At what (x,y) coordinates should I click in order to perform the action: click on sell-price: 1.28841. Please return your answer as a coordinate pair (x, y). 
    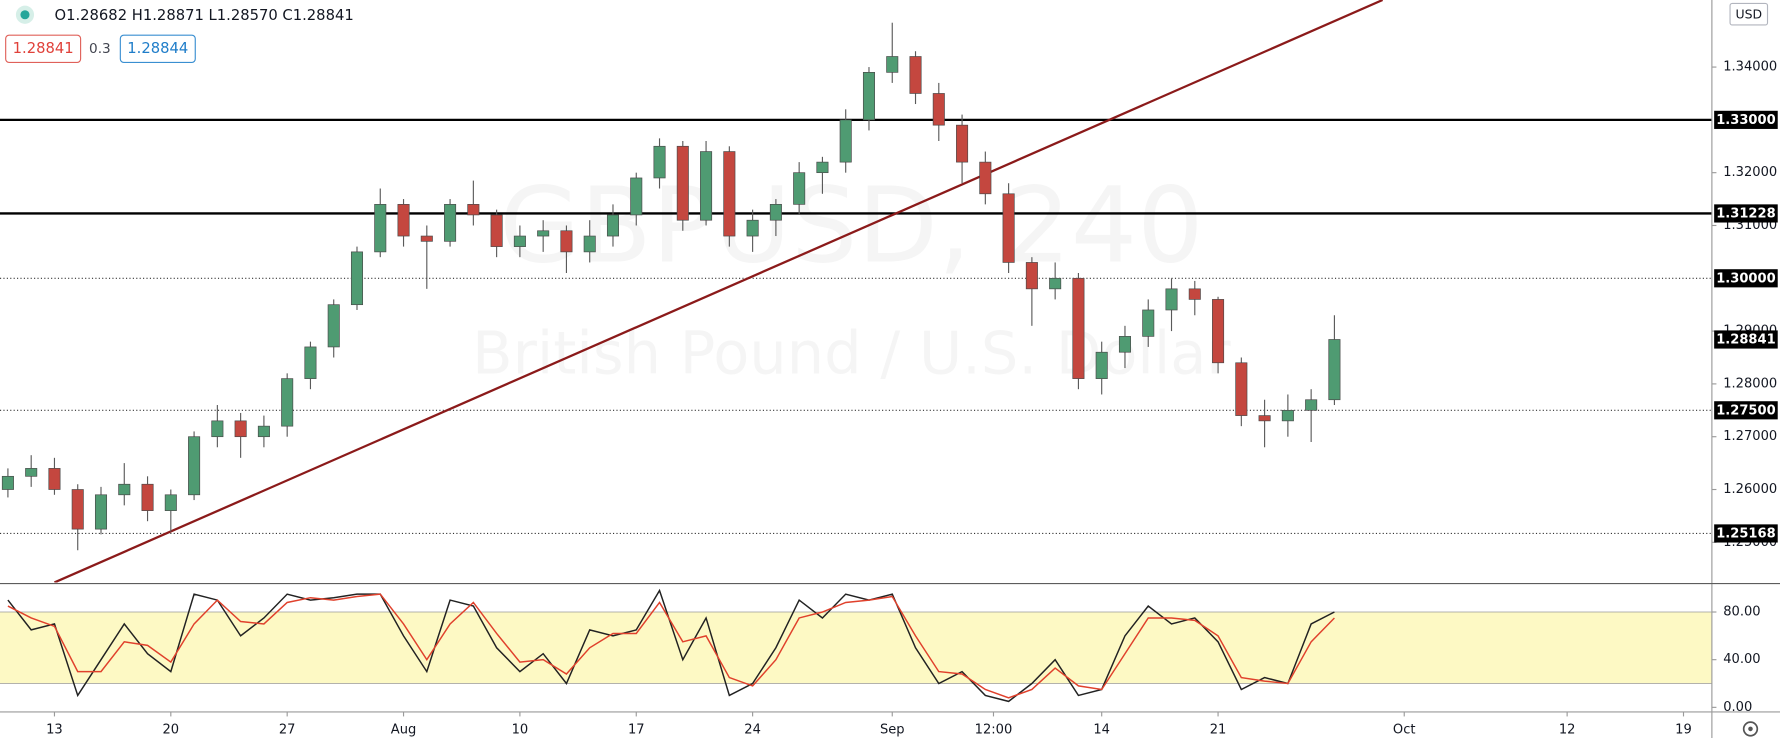
    Looking at the image, I should click on (43, 48).